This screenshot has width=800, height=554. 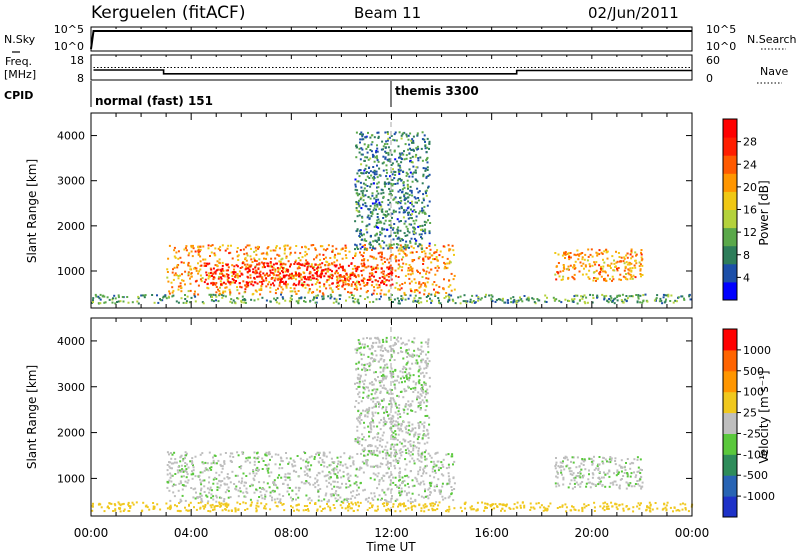 What do you see at coordinates (20, 74) in the screenshot?
I see `freq-unit-label: [MHz]` at bounding box center [20, 74].